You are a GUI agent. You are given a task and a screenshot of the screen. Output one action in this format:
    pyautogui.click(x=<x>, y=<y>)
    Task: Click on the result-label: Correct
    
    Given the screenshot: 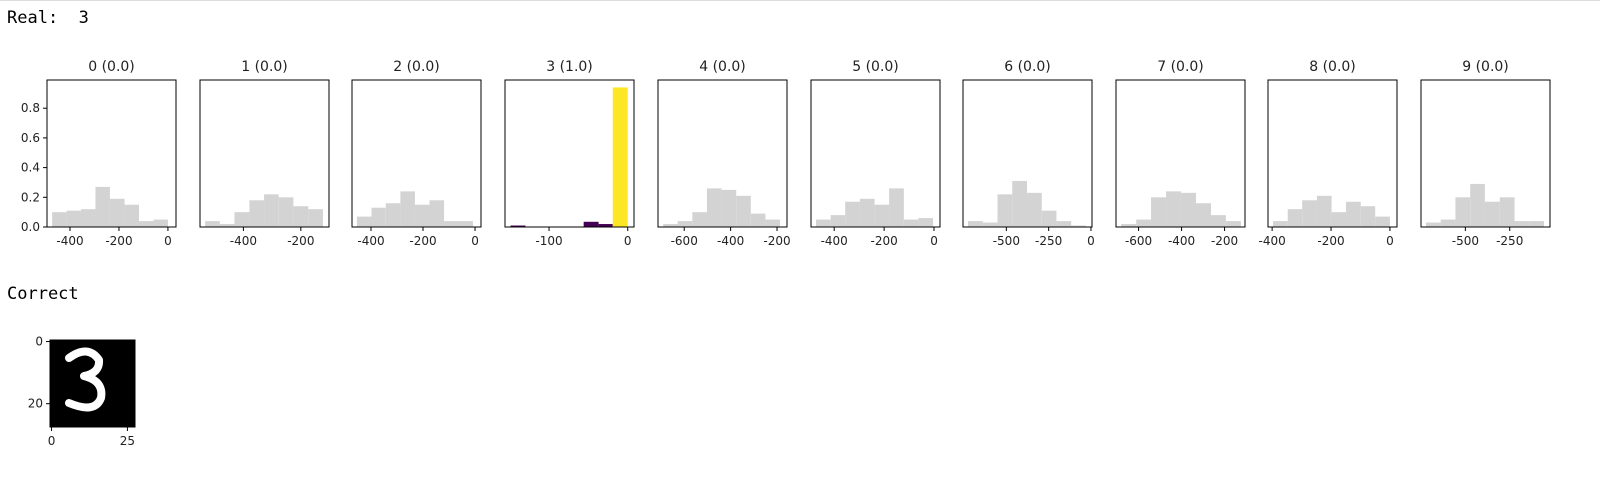 What is the action you would take?
    pyautogui.click(x=43, y=294)
    